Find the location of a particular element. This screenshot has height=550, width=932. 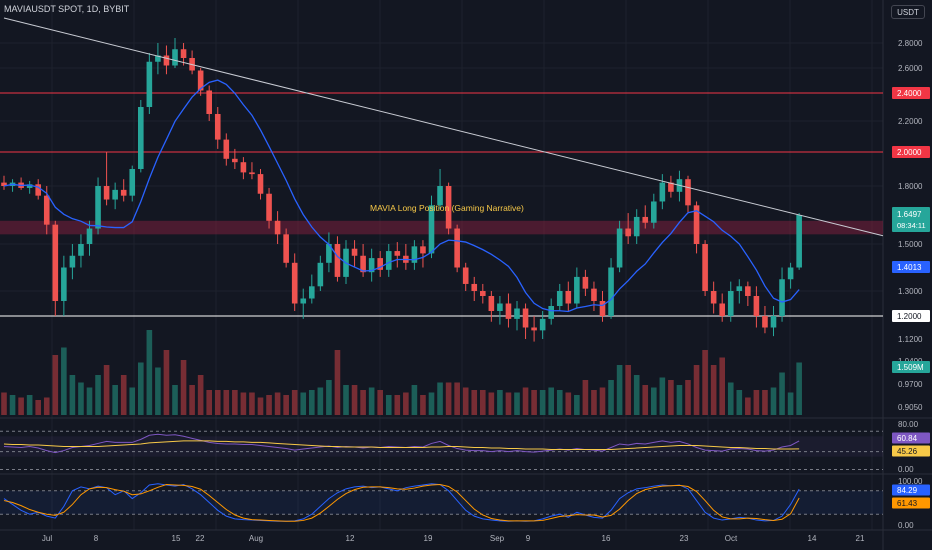

price-tick-label: 0.9700 is located at coordinates (910, 384).